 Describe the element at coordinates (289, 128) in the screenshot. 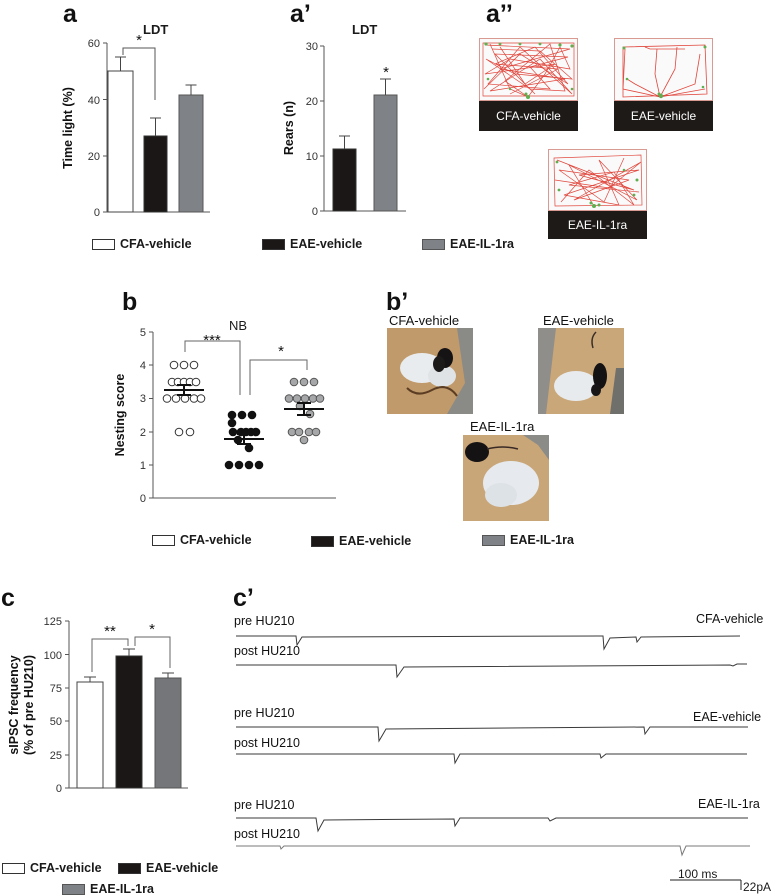

I see `y-axis-label-a-prime: Rears (n)` at that location.